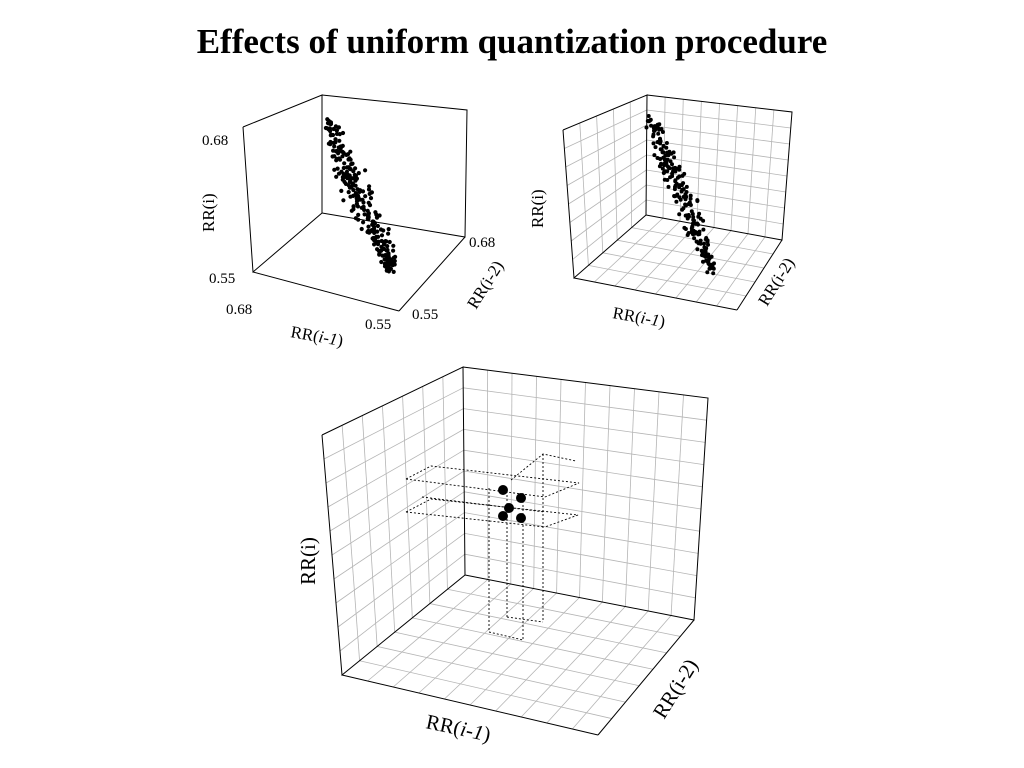 The width and height of the screenshot is (1024, 768). Describe the element at coordinates (521, 518) in the screenshot. I see `quantized-point` at that location.